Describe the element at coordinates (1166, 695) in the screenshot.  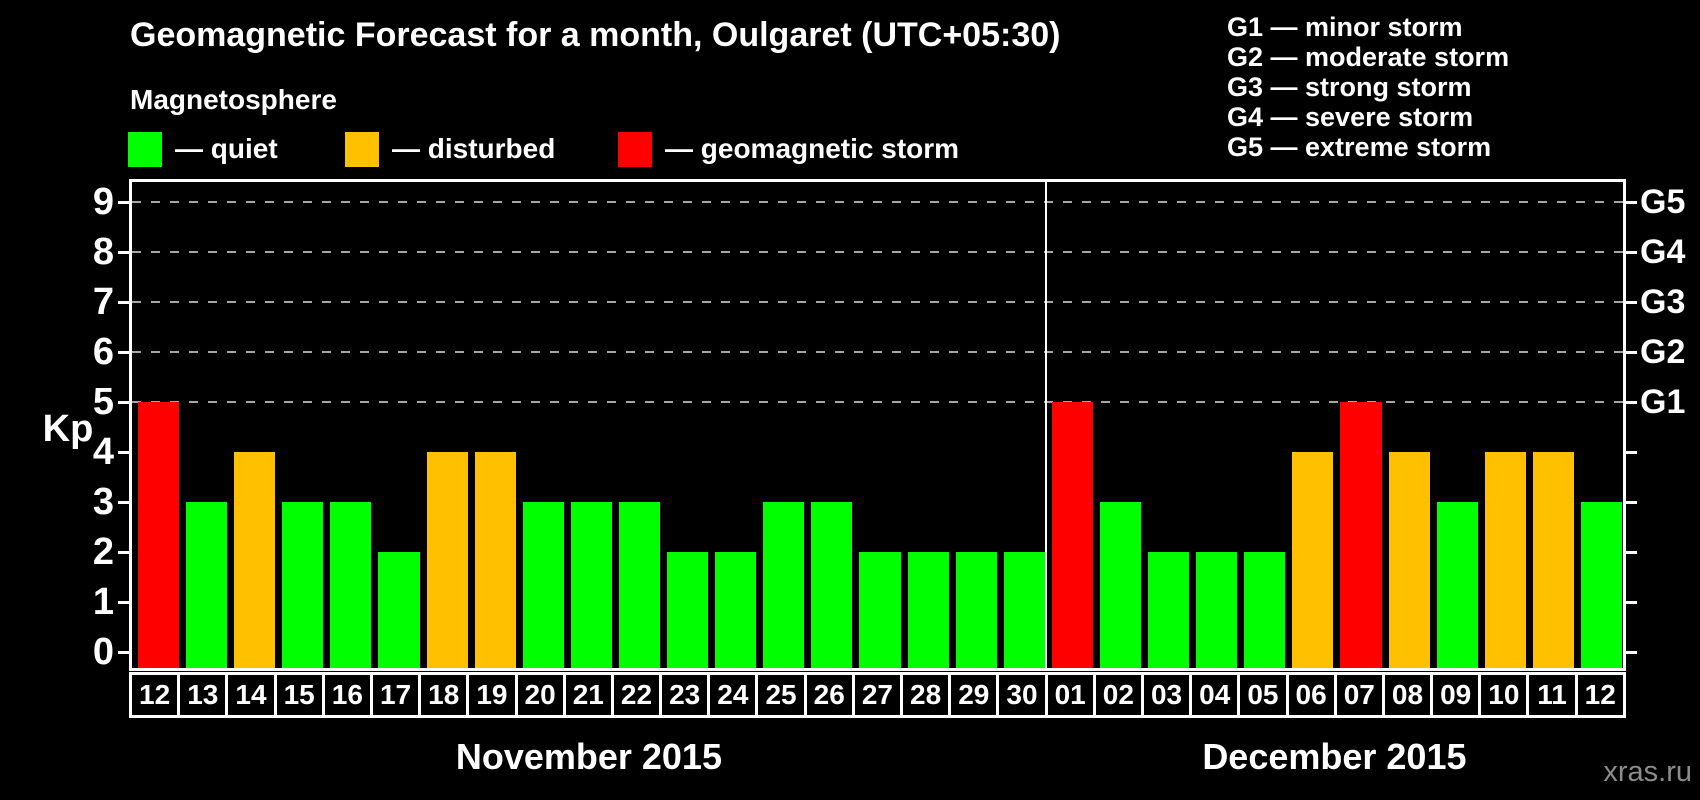
I see `day-cell-03: 03` at that location.